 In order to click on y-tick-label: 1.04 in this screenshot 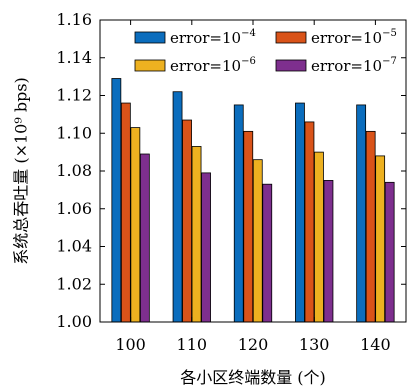, I will do `click(74, 246)`.